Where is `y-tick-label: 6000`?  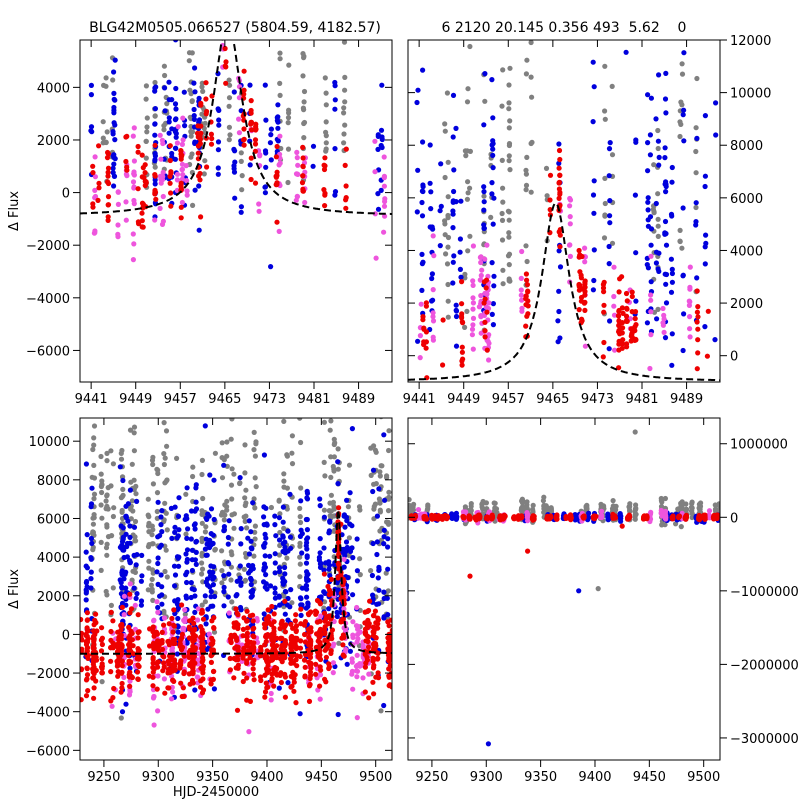
y-tick-label: 6000 is located at coordinates (53, 519).